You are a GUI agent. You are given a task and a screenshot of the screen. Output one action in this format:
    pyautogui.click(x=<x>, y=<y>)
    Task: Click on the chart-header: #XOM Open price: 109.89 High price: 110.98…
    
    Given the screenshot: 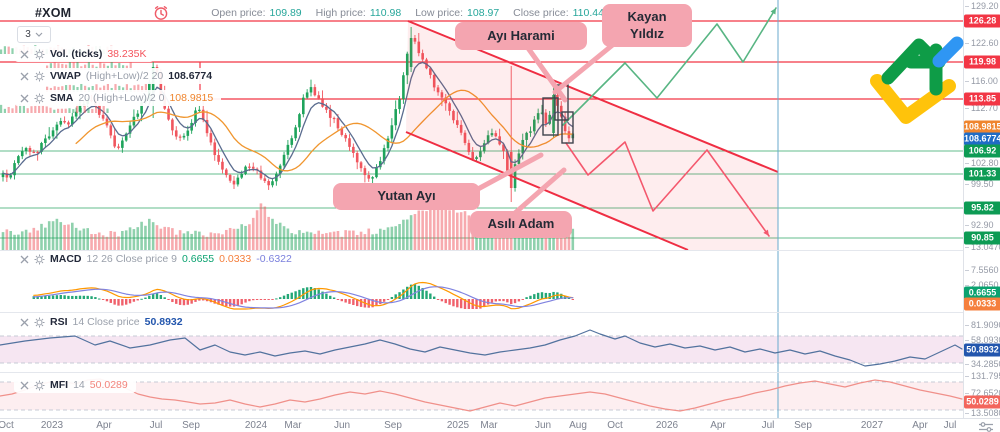 What is the action you would take?
    pyautogui.click(x=319, y=13)
    